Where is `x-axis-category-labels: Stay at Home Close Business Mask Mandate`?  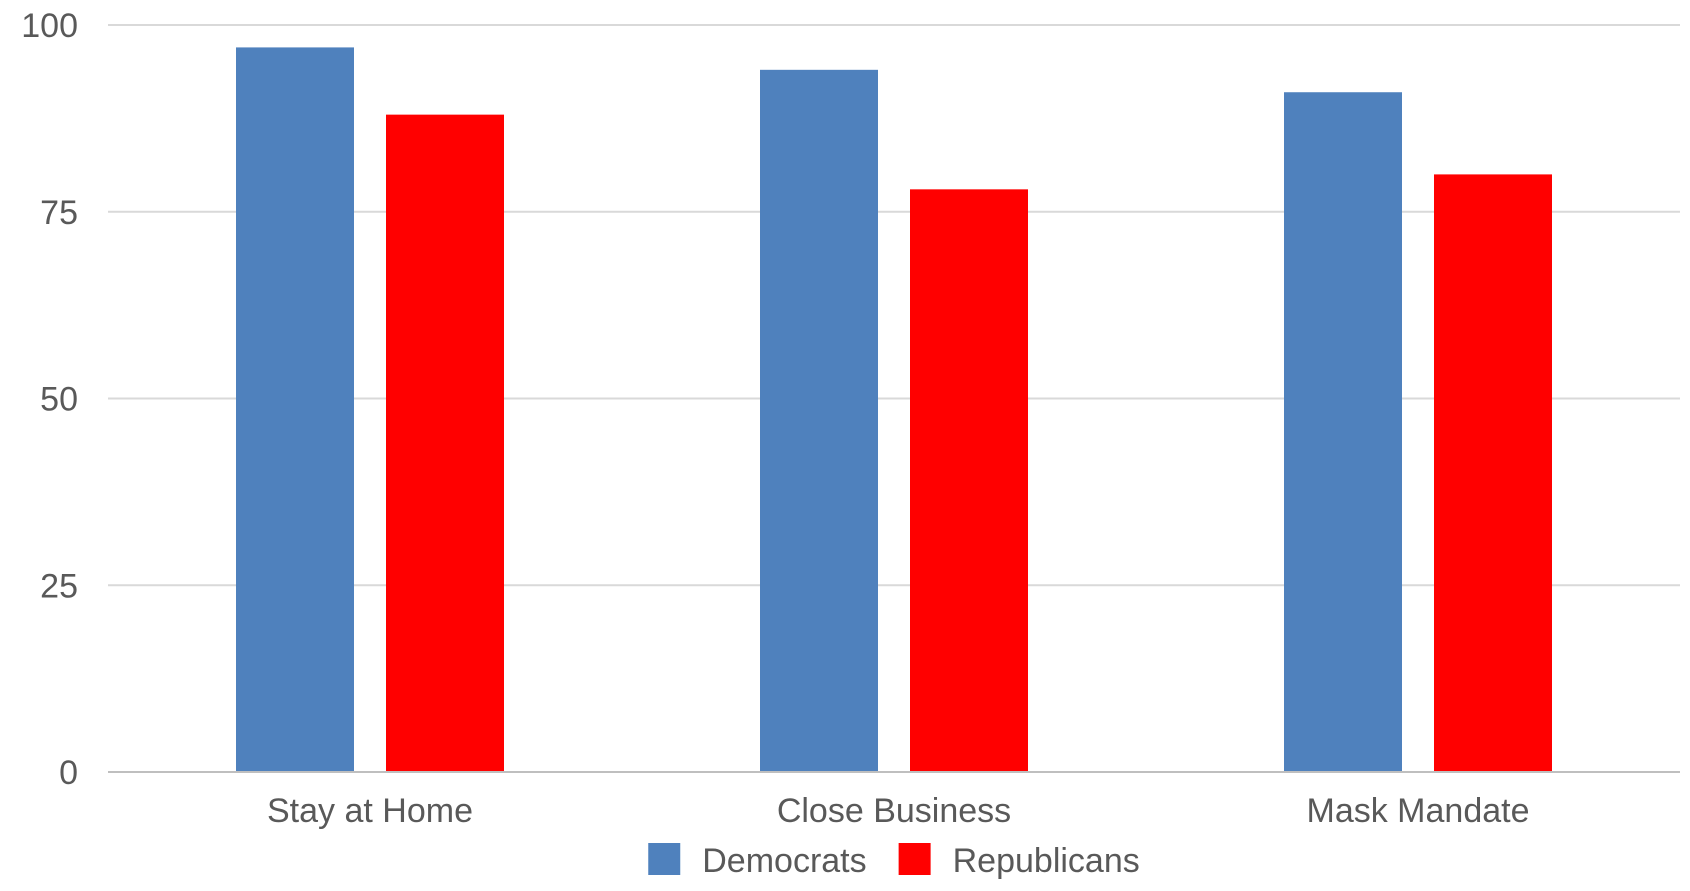 x-axis-category-labels: Stay at Home Close Business Mask Mandate is located at coordinates (898, 811).